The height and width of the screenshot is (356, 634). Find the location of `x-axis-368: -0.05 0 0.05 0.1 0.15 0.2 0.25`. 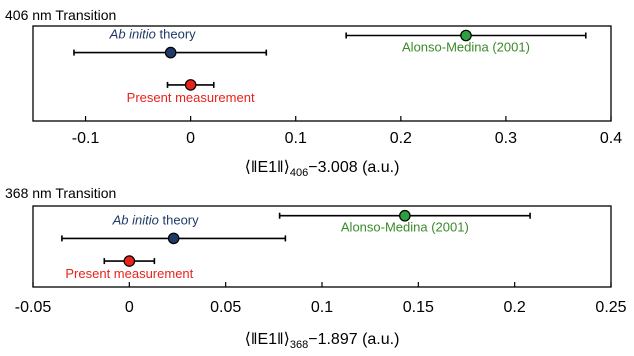

x-axis-368: -0.05 0 0.05 0.1 0.15 0.2 0.25 is located at coordinates (321, 299).